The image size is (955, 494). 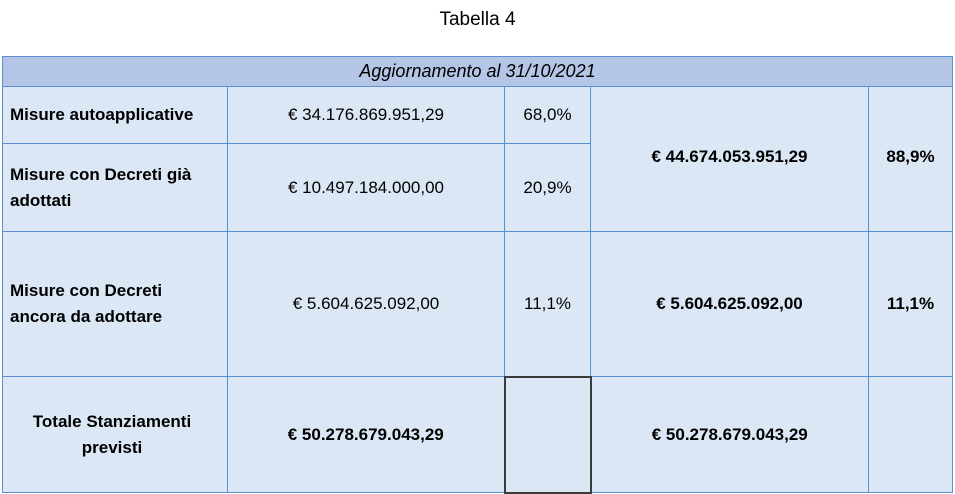 I want to click on row-label: Misure con Decreti ancora da adottare, so click(x=115, y=304).